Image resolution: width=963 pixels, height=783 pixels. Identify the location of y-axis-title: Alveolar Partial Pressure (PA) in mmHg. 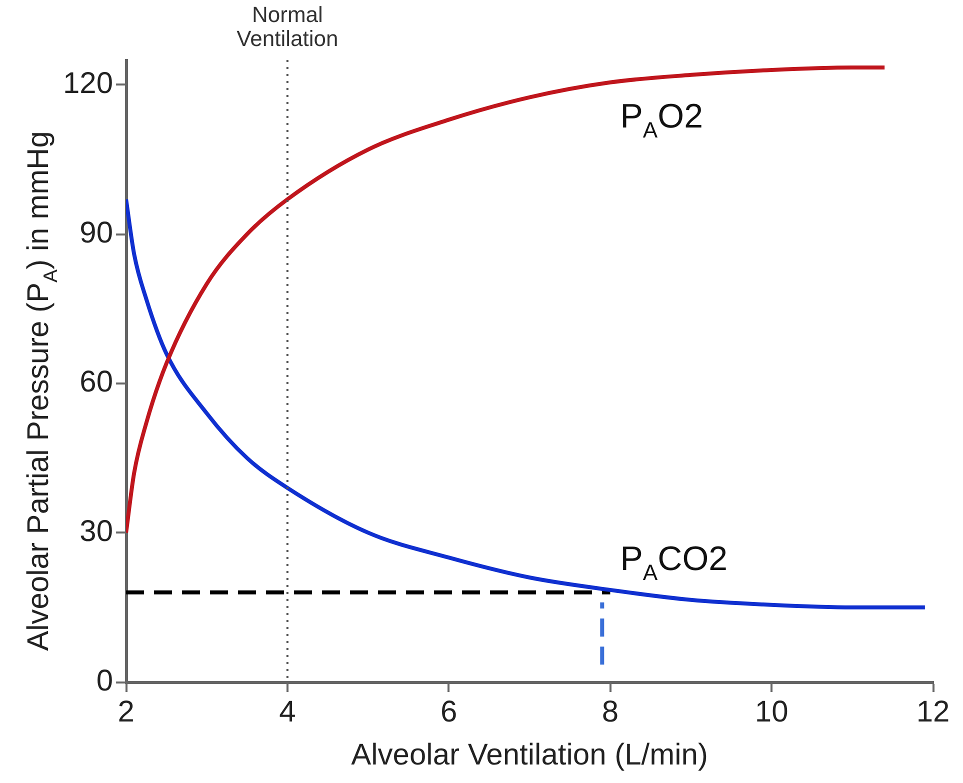
(42, 391).